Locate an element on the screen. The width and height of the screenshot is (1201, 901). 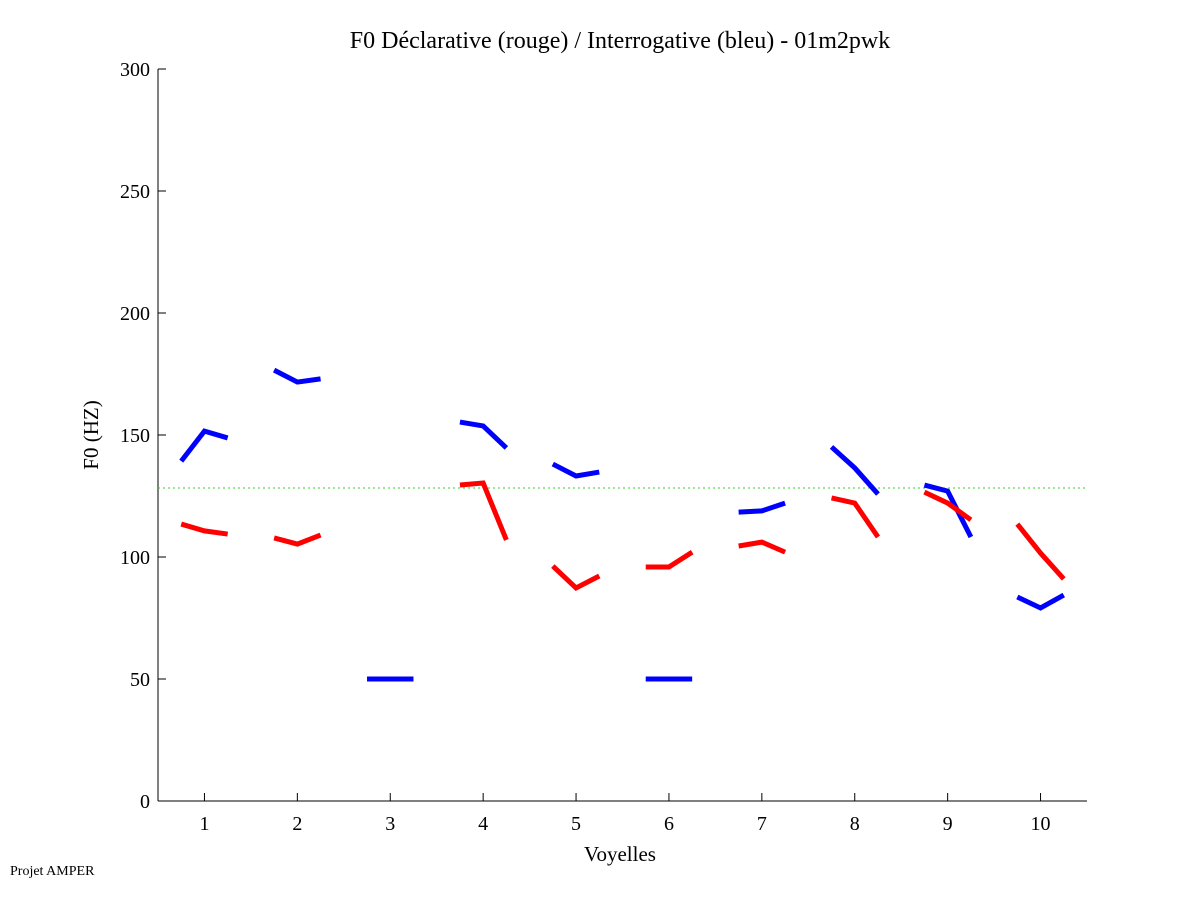
x-tick-label: 10 is located at coordinates (1041, 824).